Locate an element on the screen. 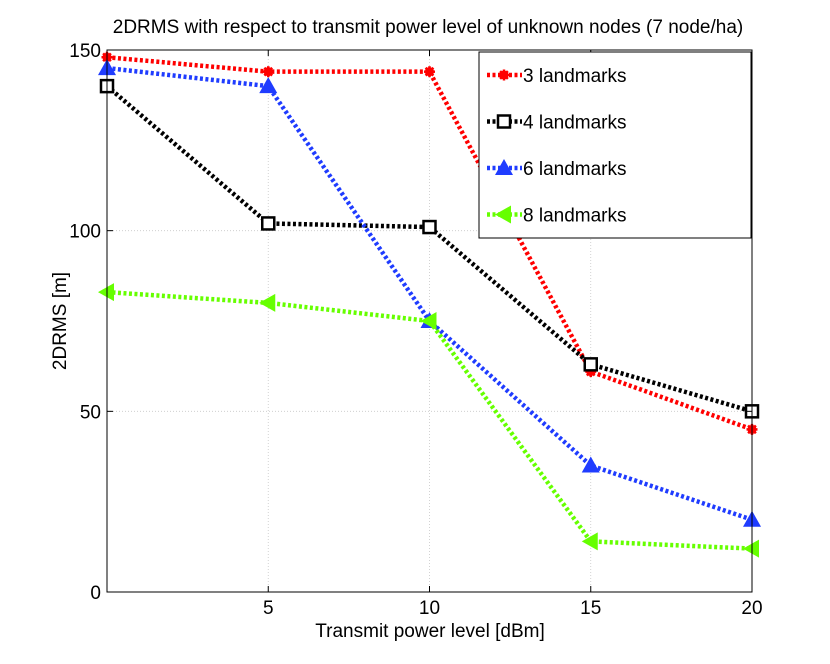 This screenshot has height=664, width=830. legend-item-6-landmarks-marker is located at coordinates (504, 167).